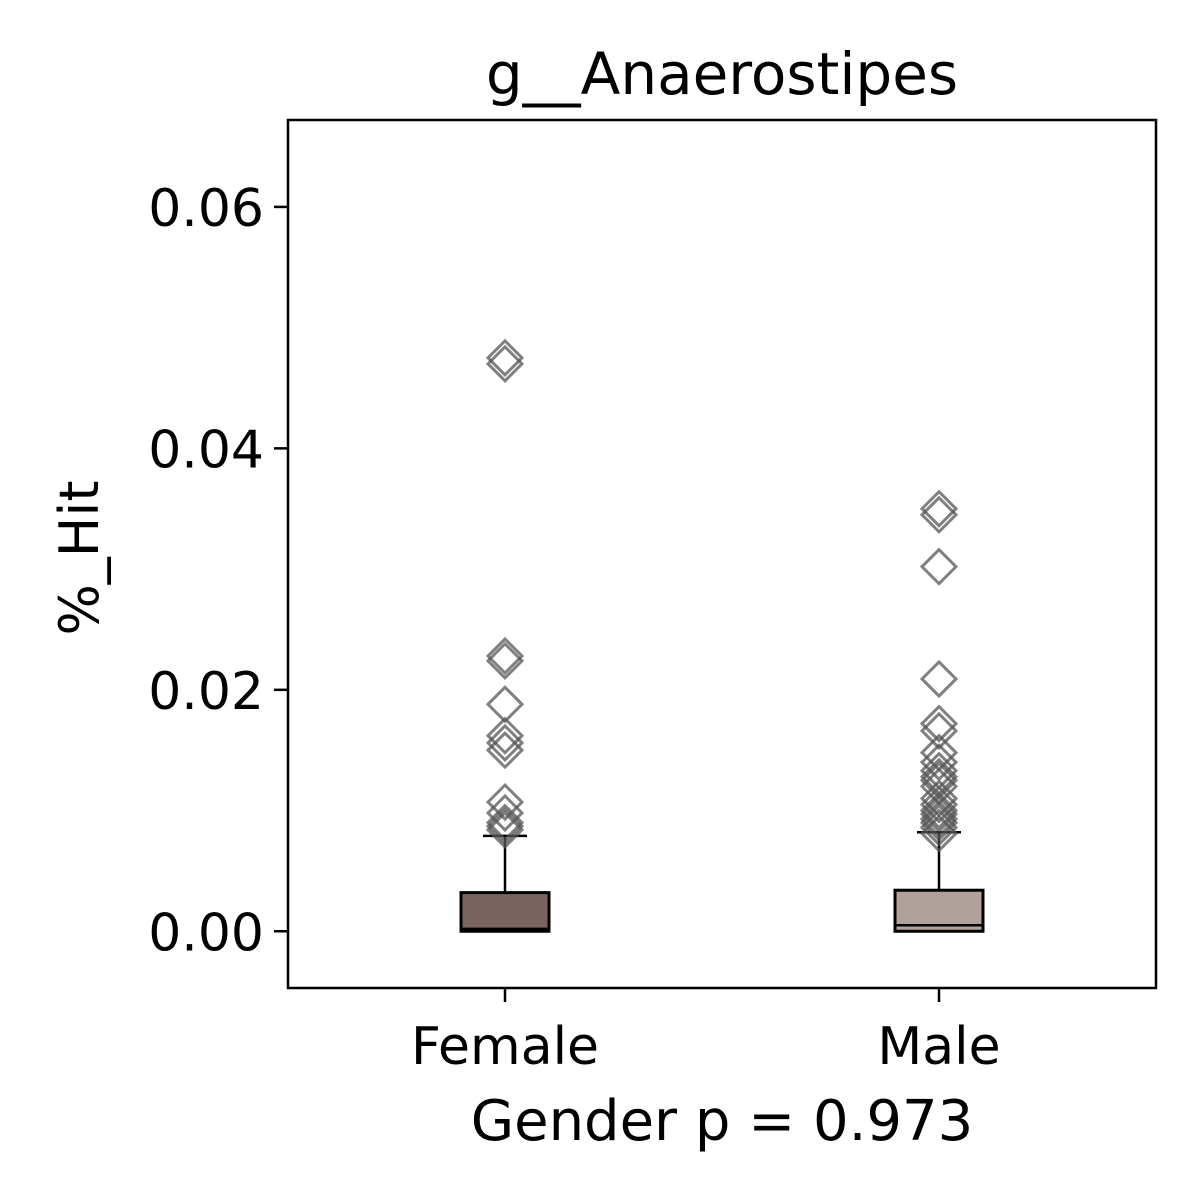  What do you see at coordinates (206, 209) in the screenshot?
I see `y-tick-label: 0.06` at bounding box center [206, 209].